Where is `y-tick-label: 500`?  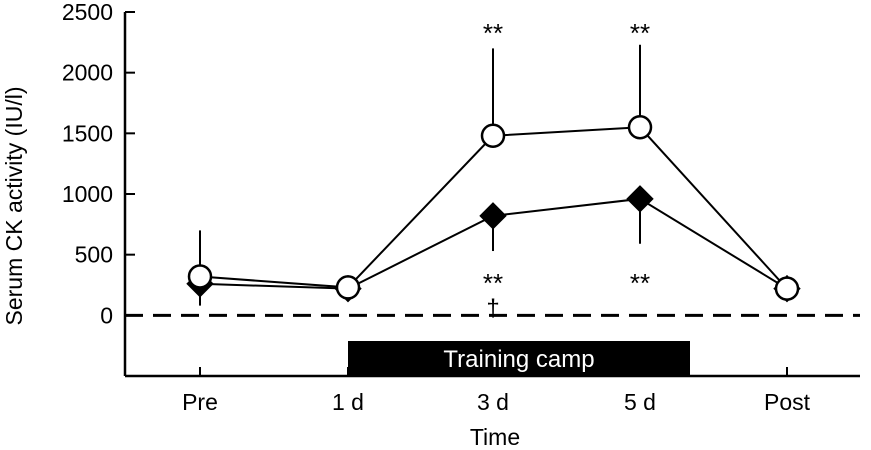 y-tick-label: 500 is located at coordinates (94, 255).